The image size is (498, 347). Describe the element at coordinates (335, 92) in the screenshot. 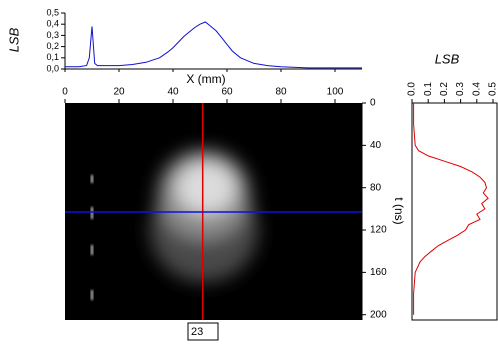

I see `x-tick-label: 100` at that location.